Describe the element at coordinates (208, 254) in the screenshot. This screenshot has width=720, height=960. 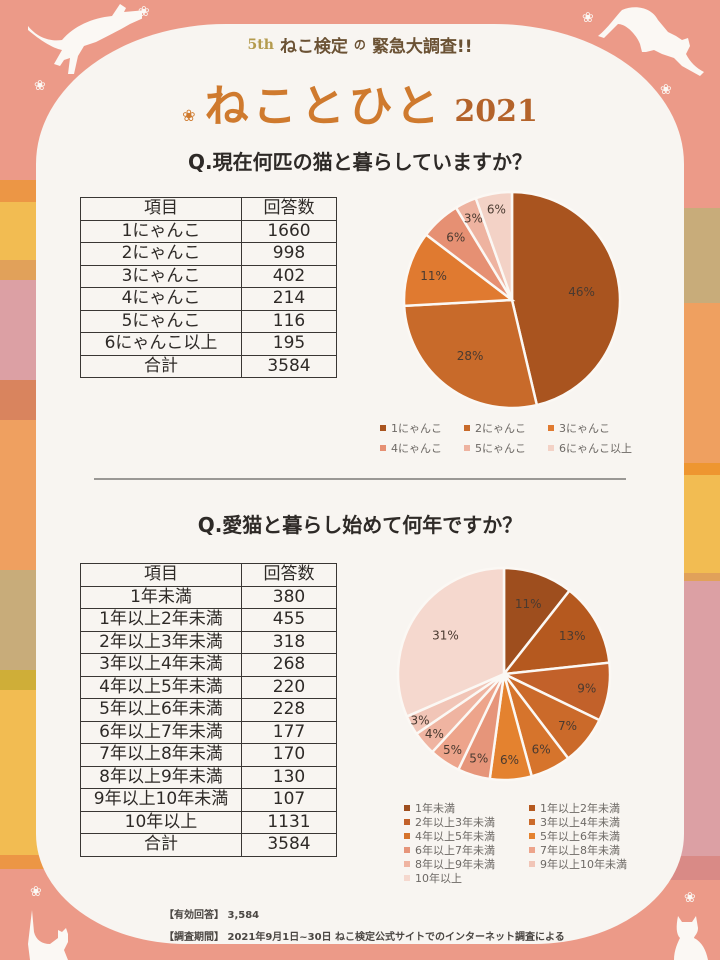
I see `table-row: 2にゃんこ 998` at that location.